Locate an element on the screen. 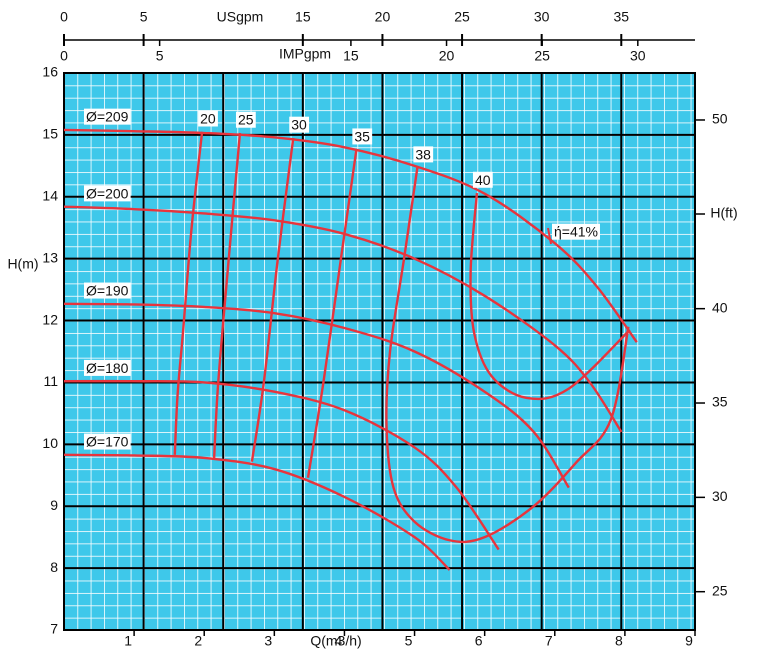  x2-tick-label: 0 is located at coordinates (64, 17).